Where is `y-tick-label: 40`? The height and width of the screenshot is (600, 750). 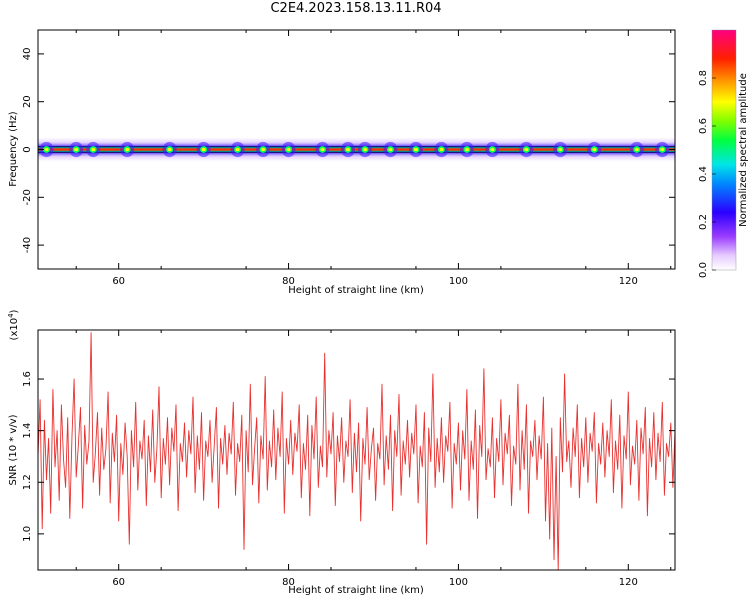
y-tick-label: 40 is located at coordinates (27, 54).